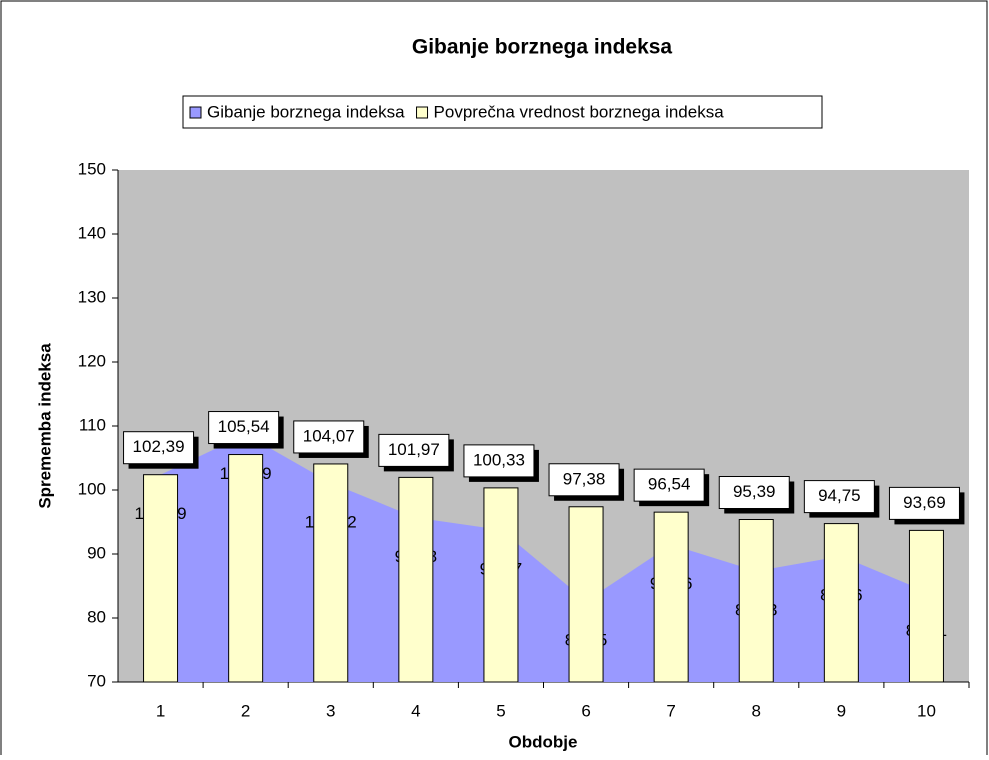 The width and height of the screenshot is (989, 760). I want to click on x-tick-label: 6, so click(585, 710).